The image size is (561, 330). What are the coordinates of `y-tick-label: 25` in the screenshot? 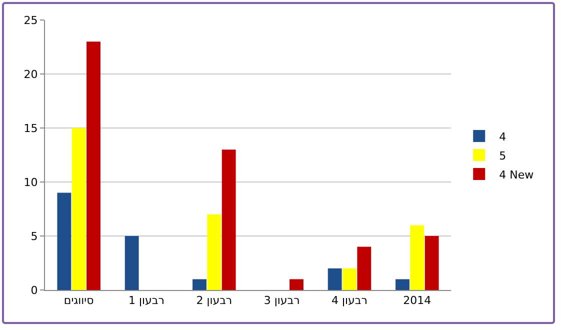 It's located at (31, 20).